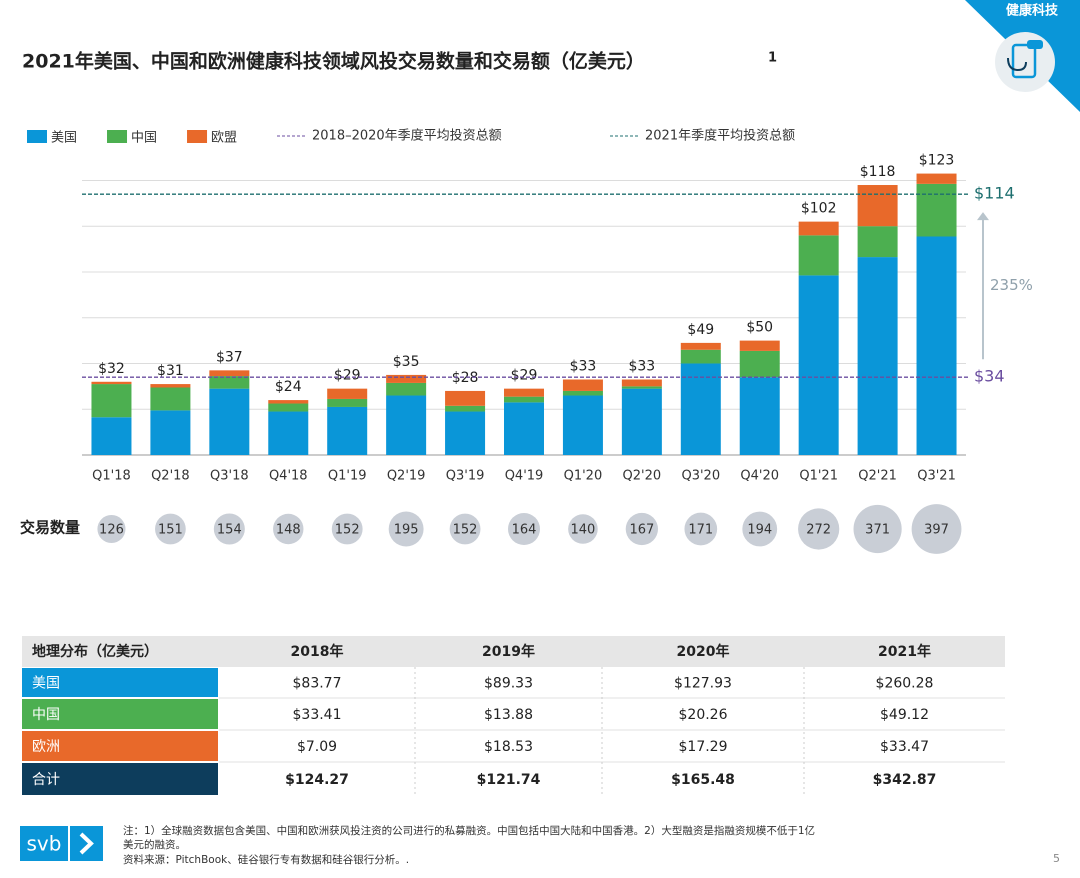 This screenshot has height=878, width=1080. I want to click on total-label: $49, so click(700, 330).